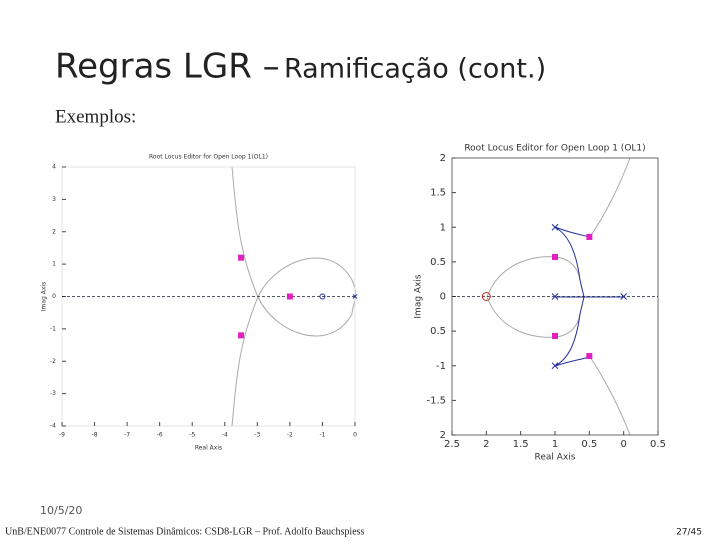 This screenshot has width=720, height=545. What do you see at coordinates (486, 444) in the screenshot?
I see `x-tick-label: 2` at bounding box center [486, 444].